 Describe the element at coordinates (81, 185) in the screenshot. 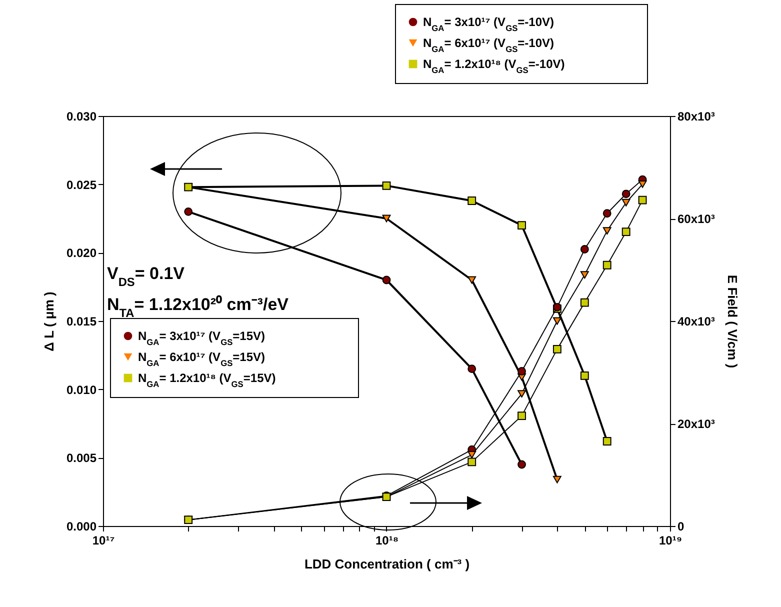

I see `y-tick-label: 0.025` at that location.